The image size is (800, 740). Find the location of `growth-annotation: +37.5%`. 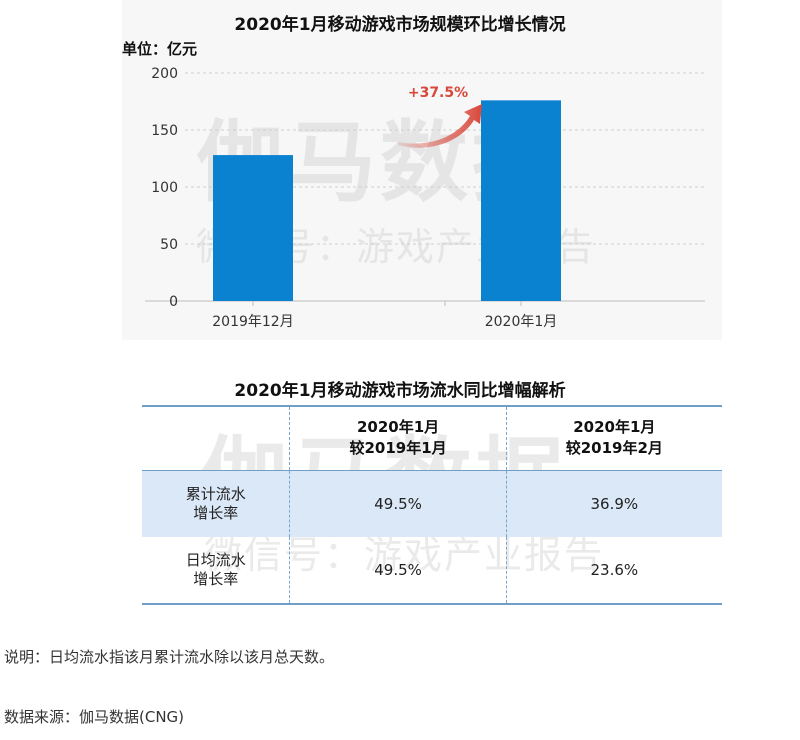

growth-annotation: +37.5% is located at coordinates (438, 93).